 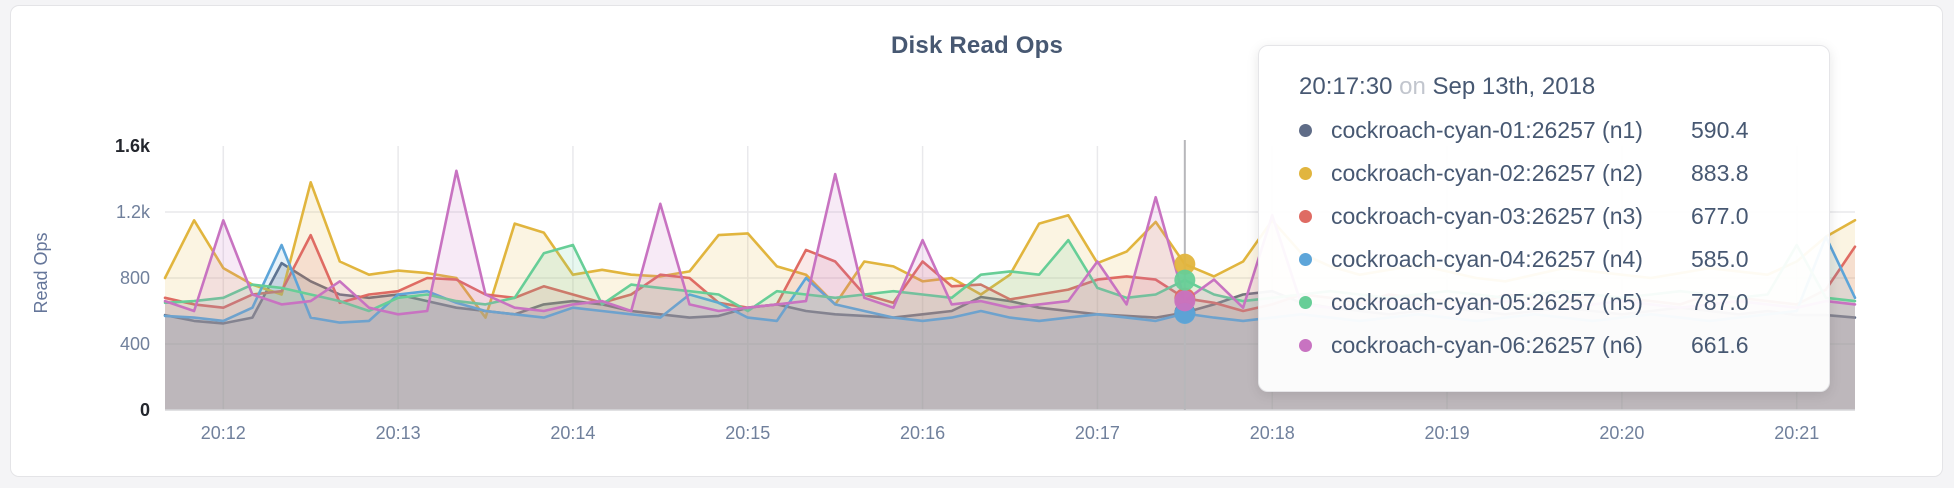 I want to click on y-tick-label: 400, so click(x=134, y=344).